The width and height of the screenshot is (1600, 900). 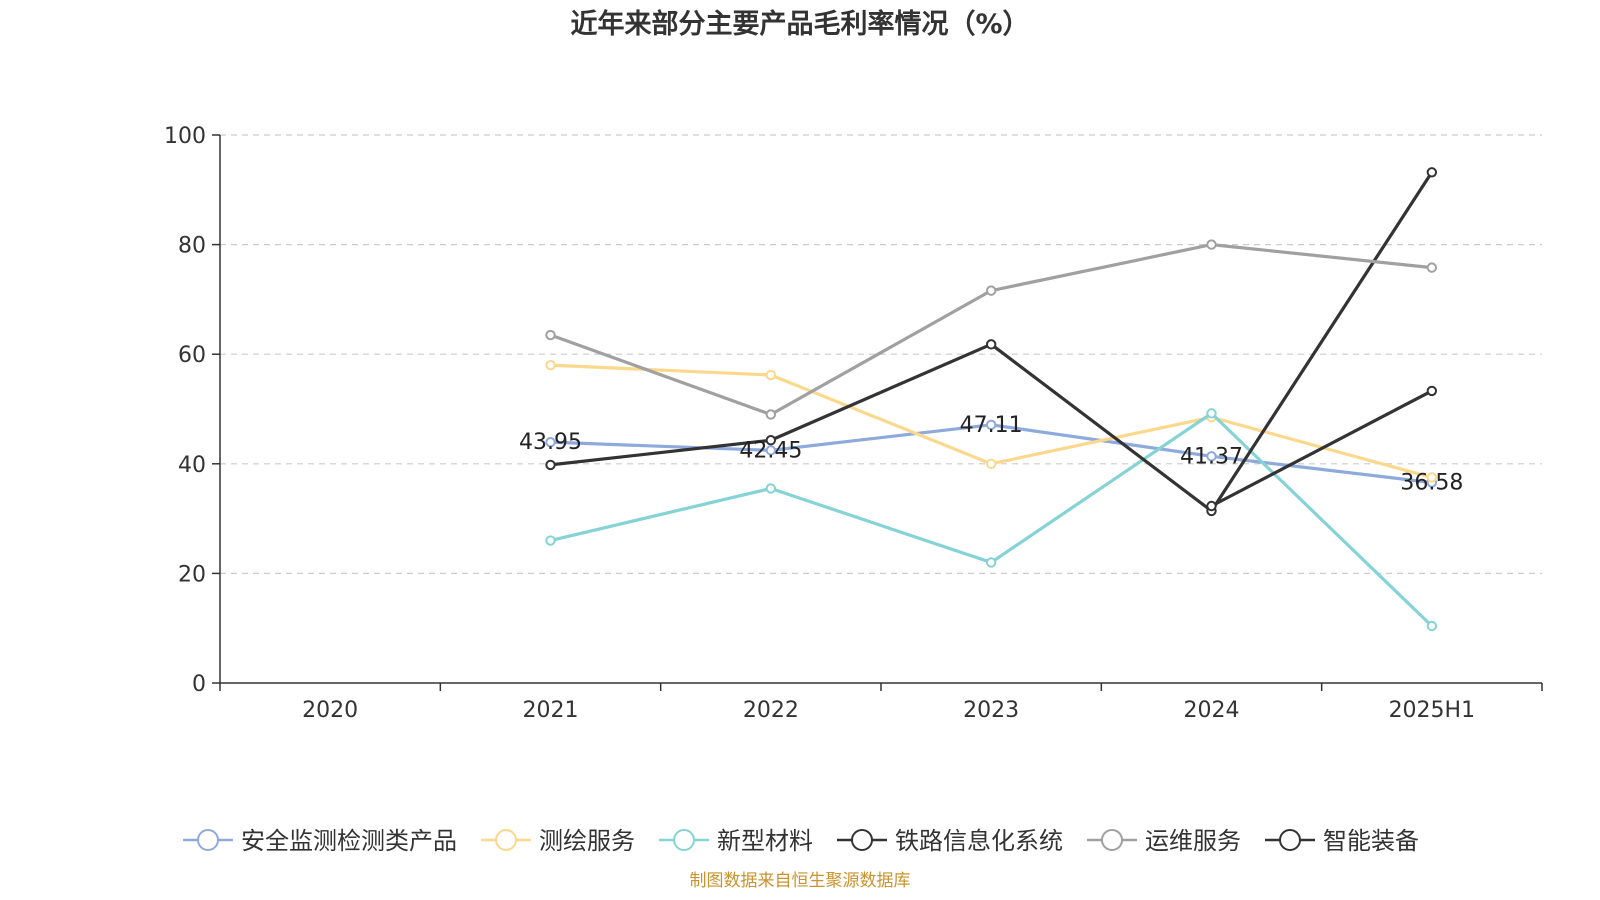 I want to click on legend-label: 智能装备, so click(x=1371, y=841).